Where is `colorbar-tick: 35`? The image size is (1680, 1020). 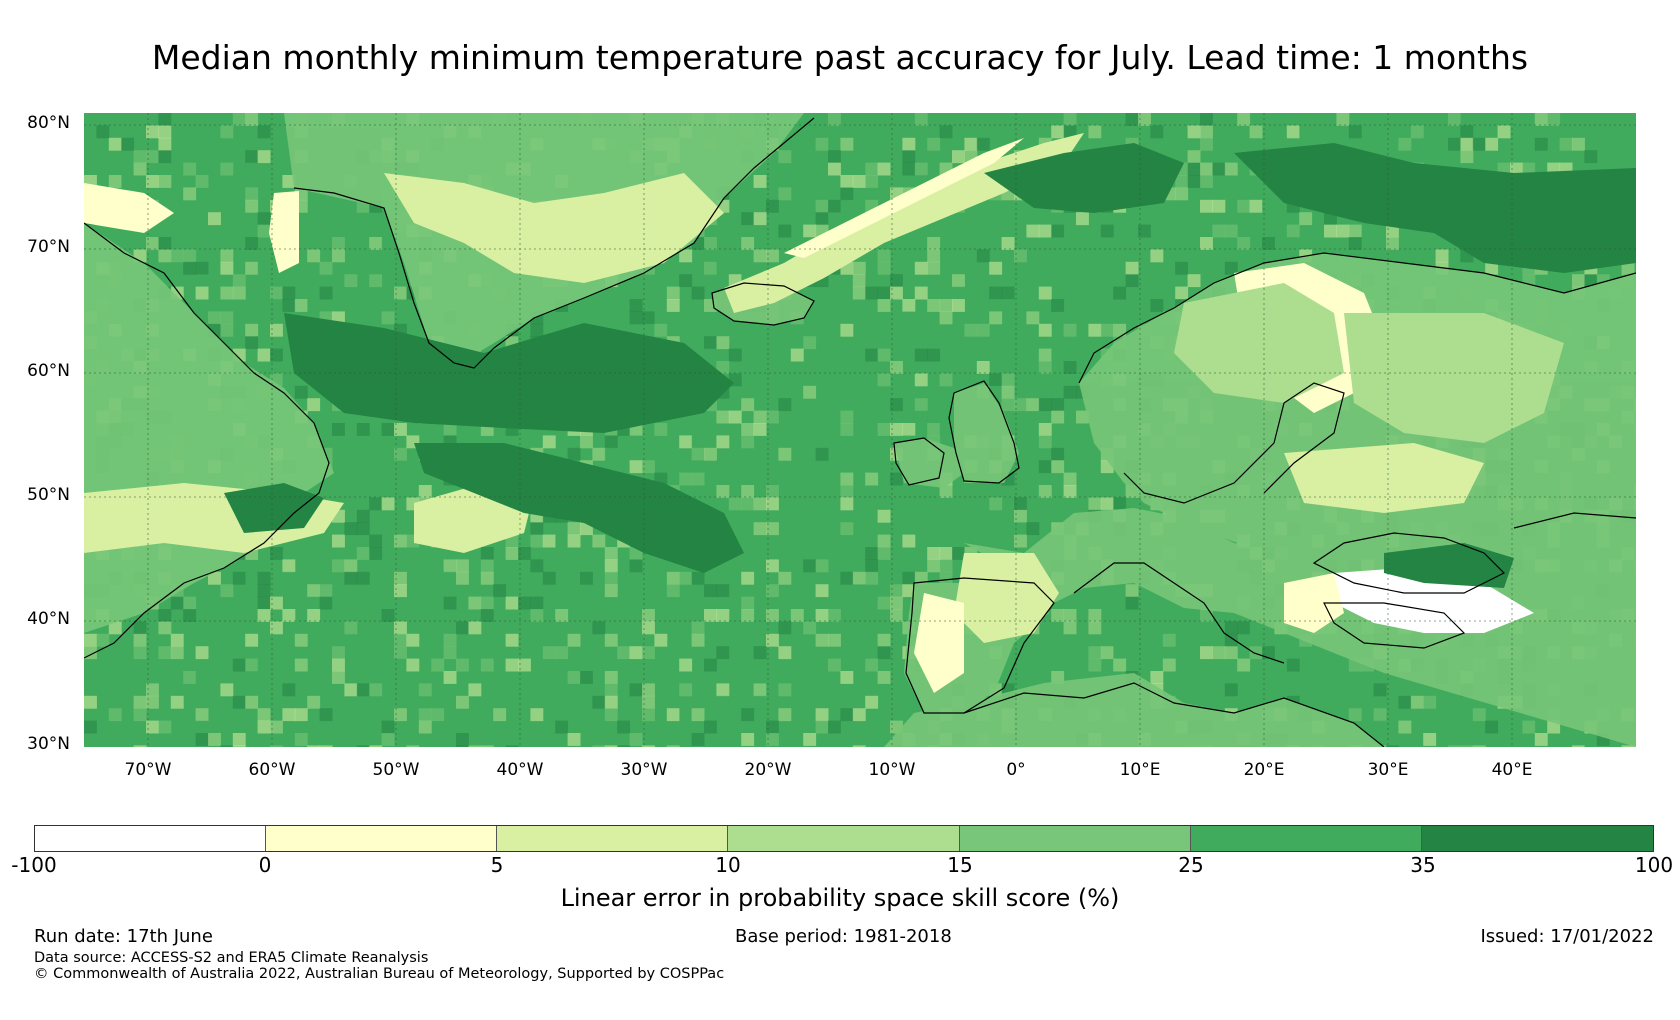 colorbar-tick: 35 is located at coordinates (1423, 865).